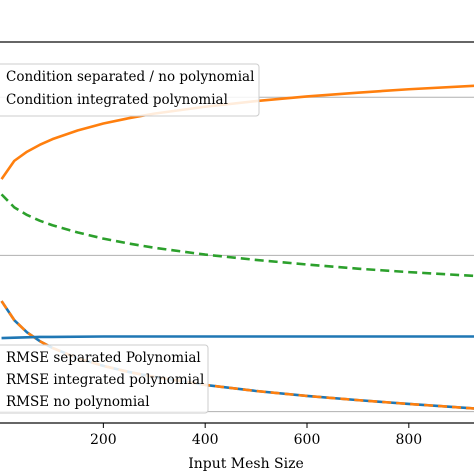  Describe the element at coordinates (307, 440) in the screenshot. I see `x-tick-label-2: 600` at that location.